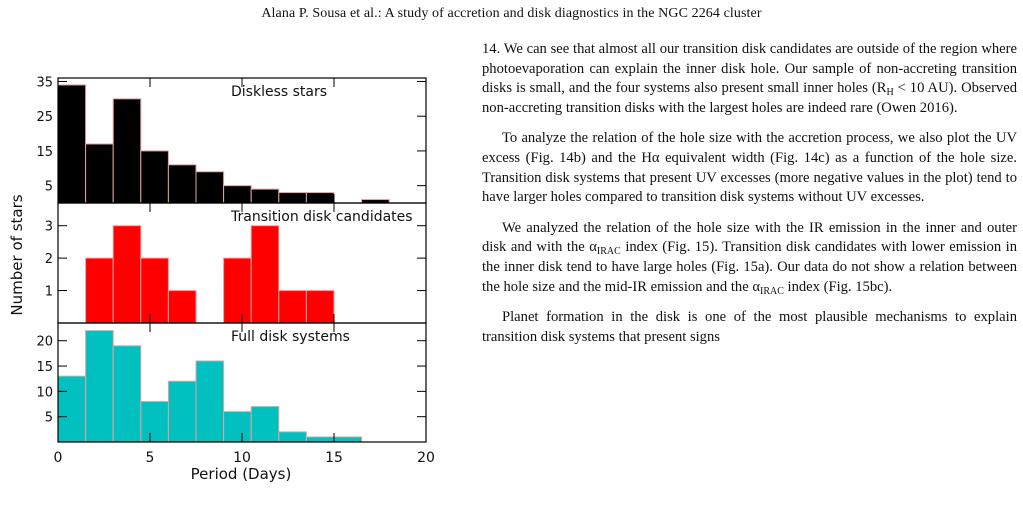  I want to click on panel-2-bars, so click(210, 274).